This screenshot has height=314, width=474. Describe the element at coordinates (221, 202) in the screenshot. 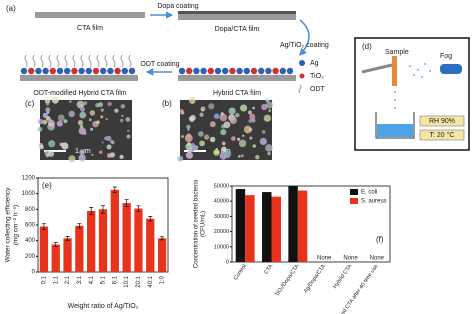

I see `y-tick-label: 40000` at that location.